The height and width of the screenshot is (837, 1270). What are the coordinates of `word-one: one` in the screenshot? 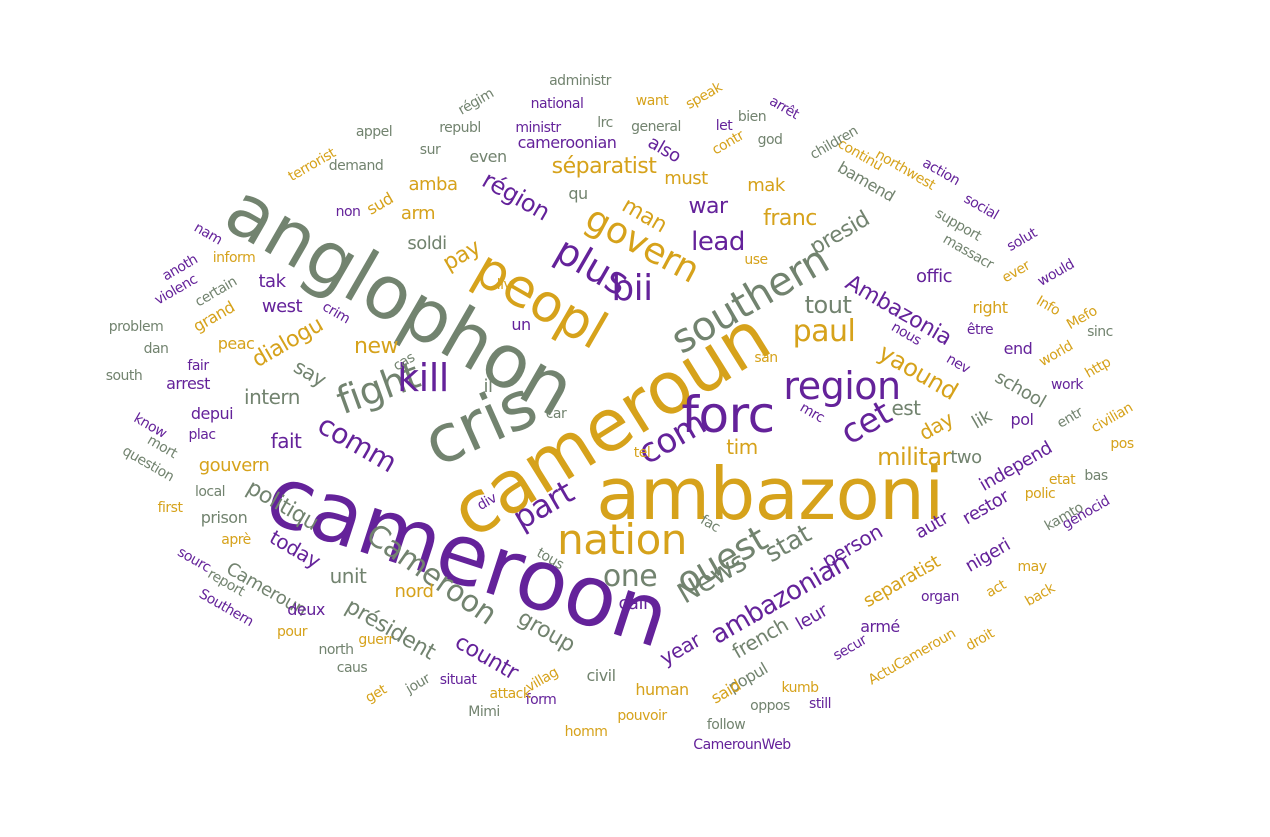 It's located at (630, 576).